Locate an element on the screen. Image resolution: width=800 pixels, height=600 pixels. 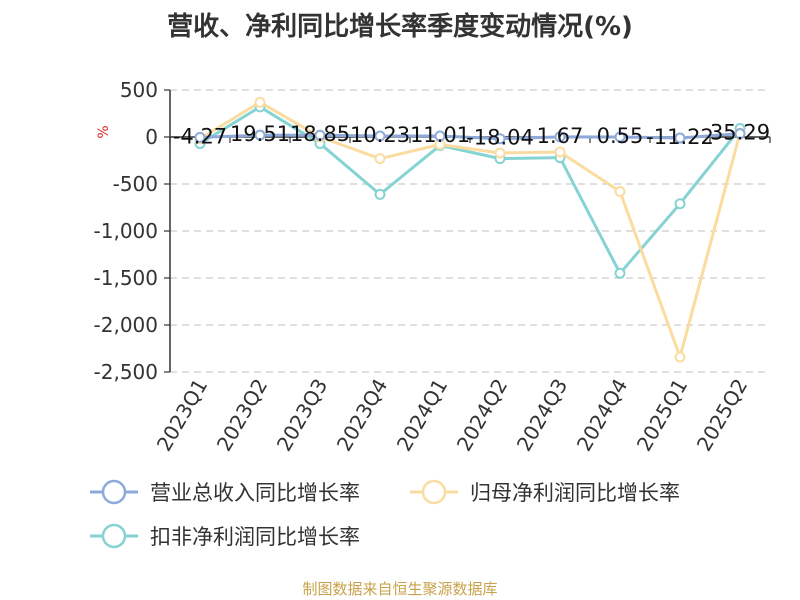
x-tick-label: 2025Q1 is located at coordinates (662, 415).